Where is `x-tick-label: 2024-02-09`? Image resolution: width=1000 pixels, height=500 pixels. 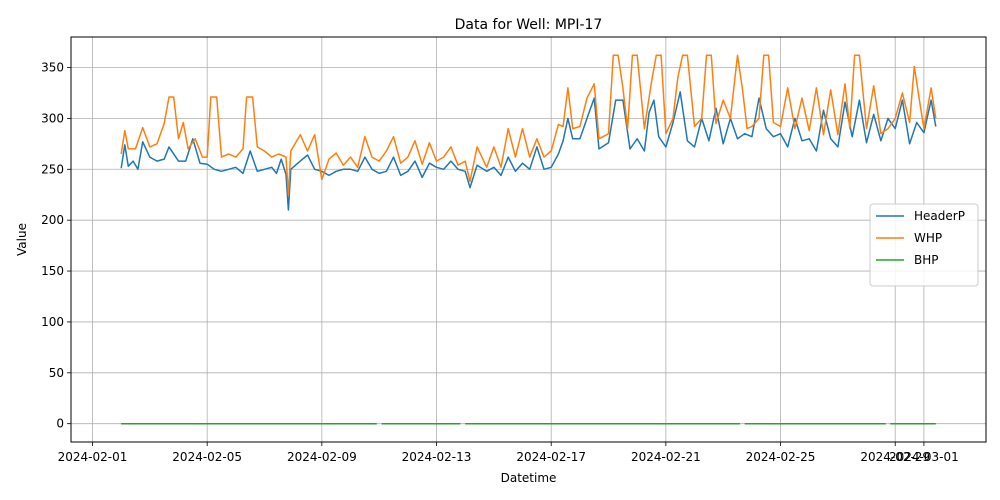 x-tick-label: 2024-02-09 is located at coordinates (322, 457).